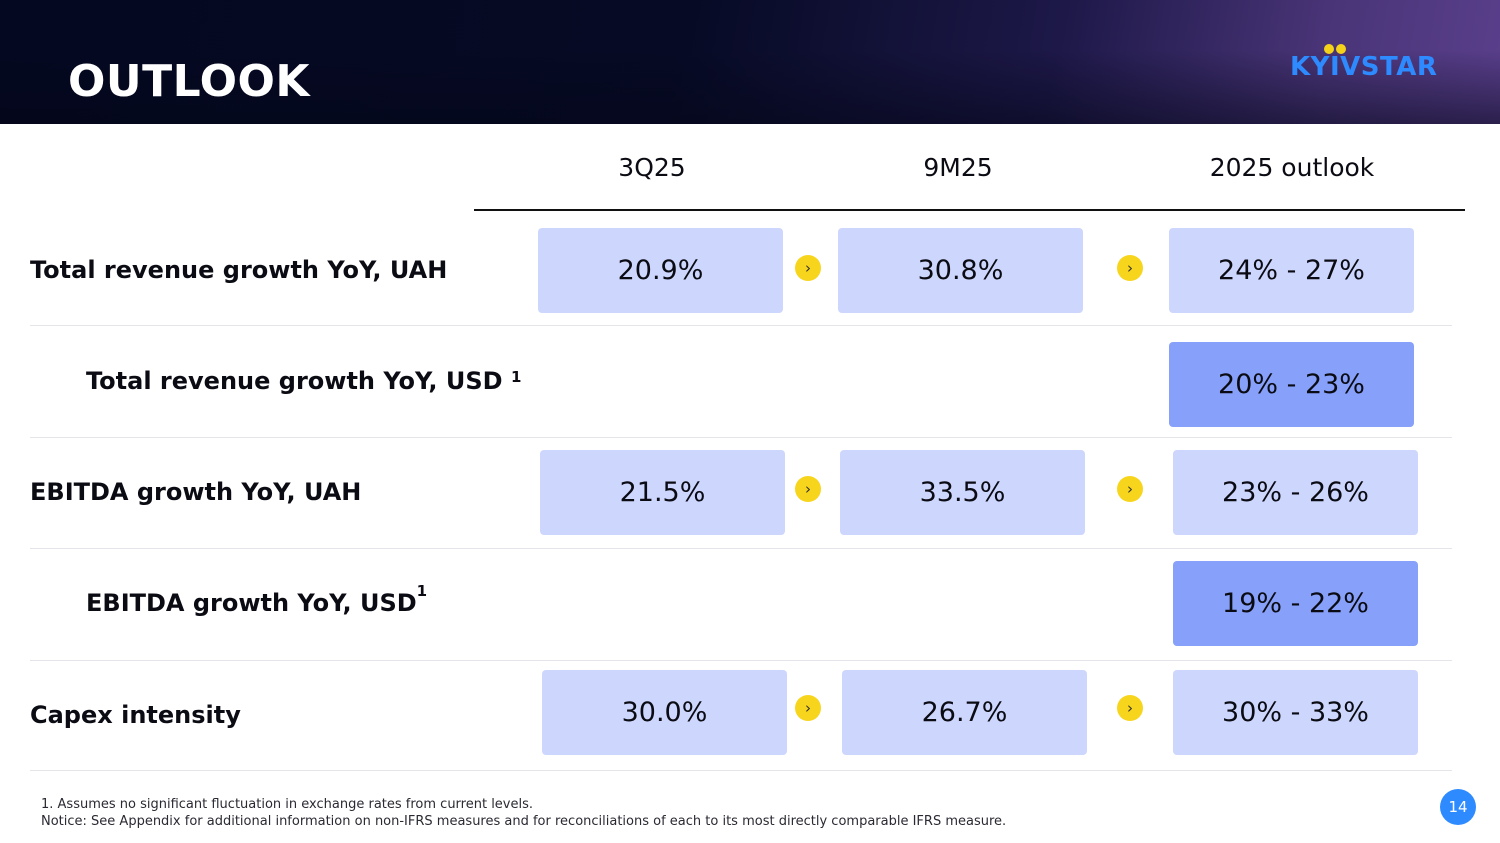 The image size is (1500, 843). I want to click on page-number-badge: 14, so click(1458, 807).